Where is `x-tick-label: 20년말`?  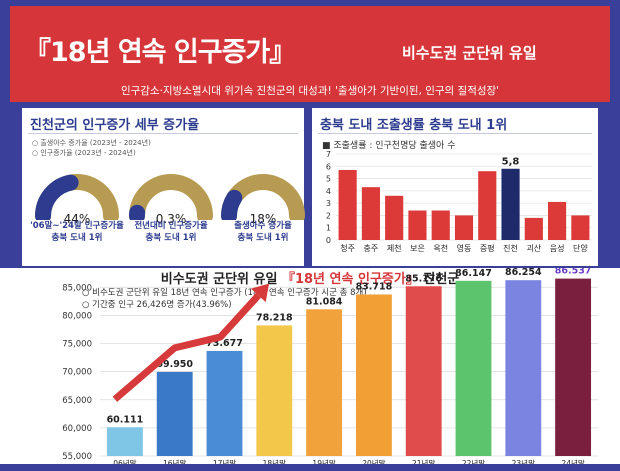 x-tick-label: 20년말 is located at coordinates (373, 463).